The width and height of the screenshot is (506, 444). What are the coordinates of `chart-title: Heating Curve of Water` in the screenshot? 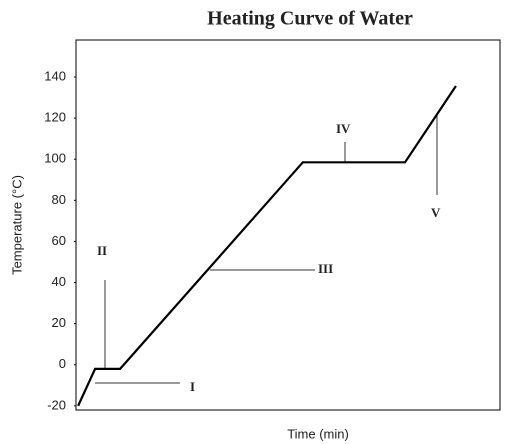 It's located at (310, 19).